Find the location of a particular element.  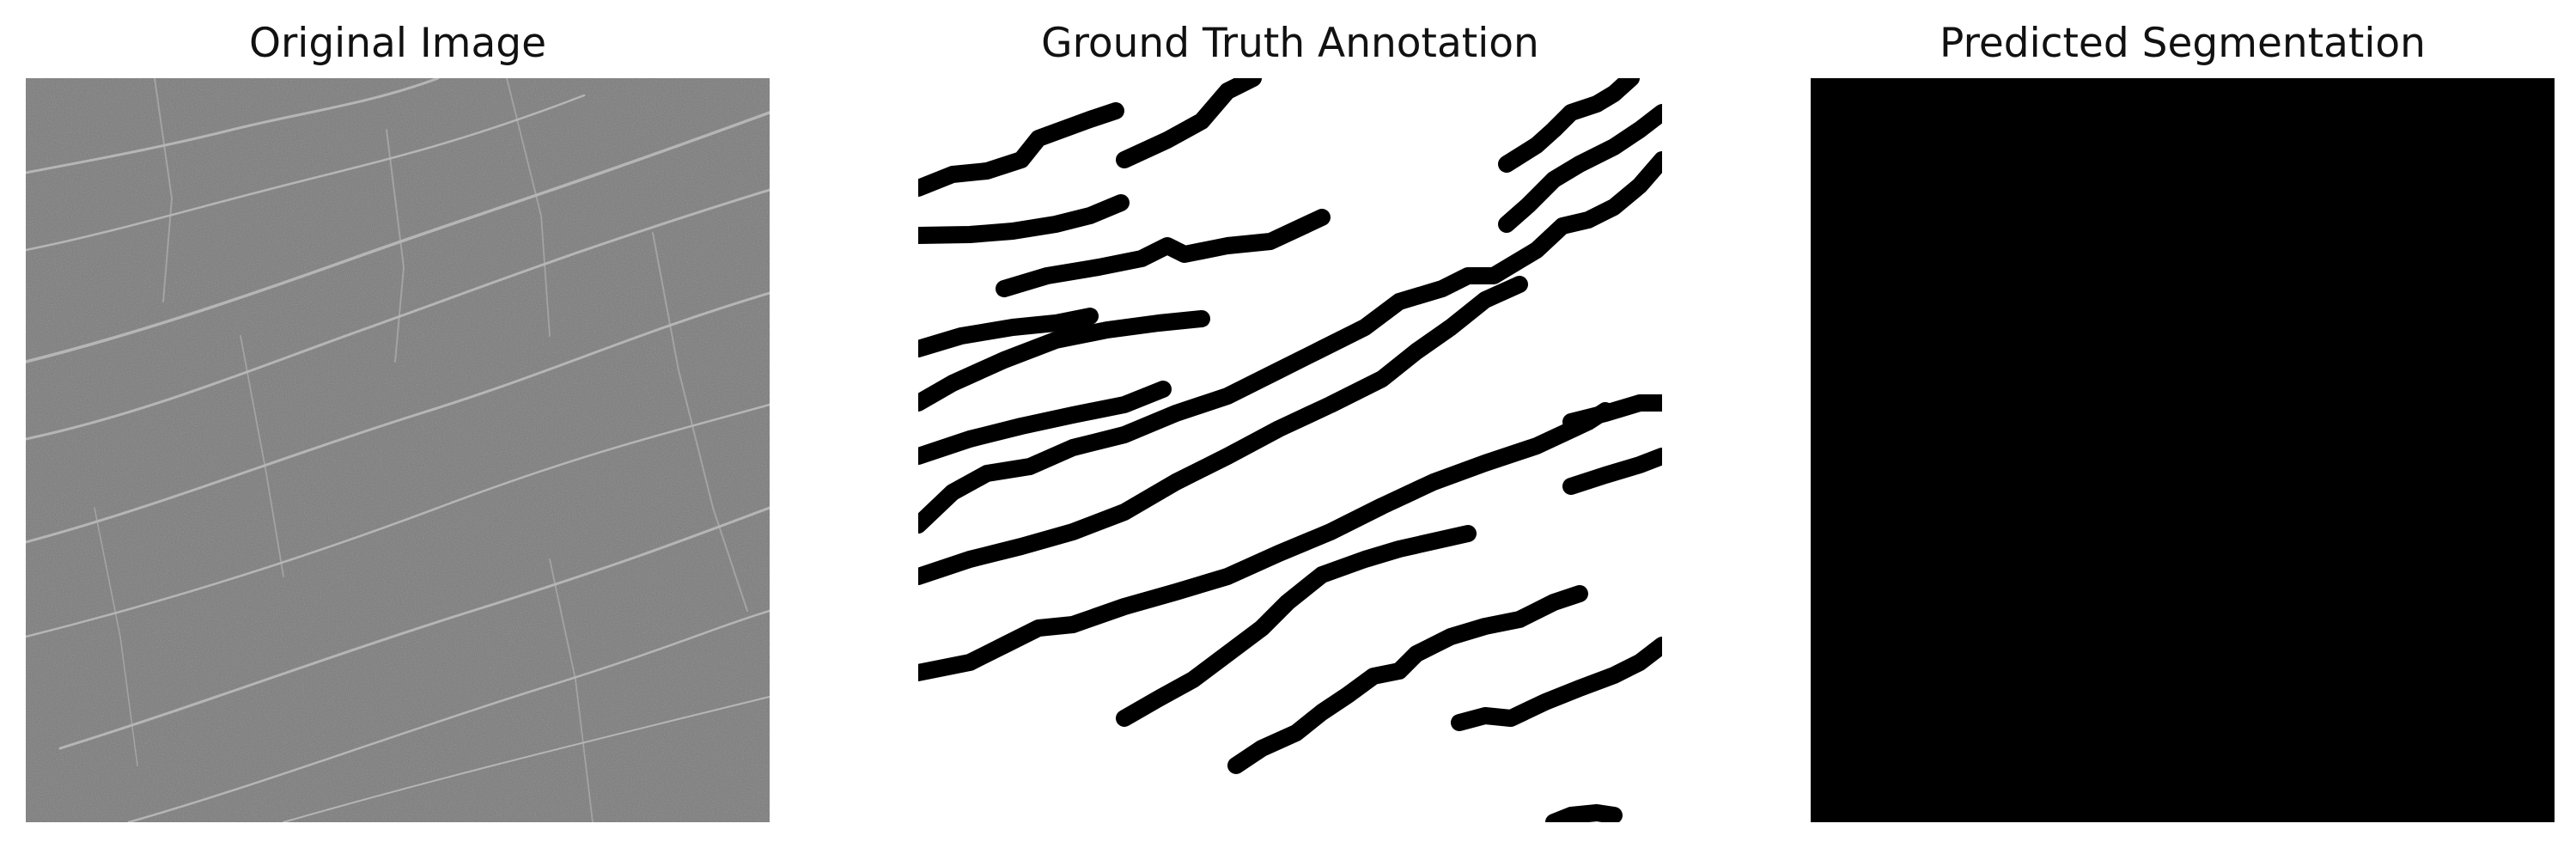

panel-title-prediction: Predicted Segmentation is located at coordinates (2183, 43).